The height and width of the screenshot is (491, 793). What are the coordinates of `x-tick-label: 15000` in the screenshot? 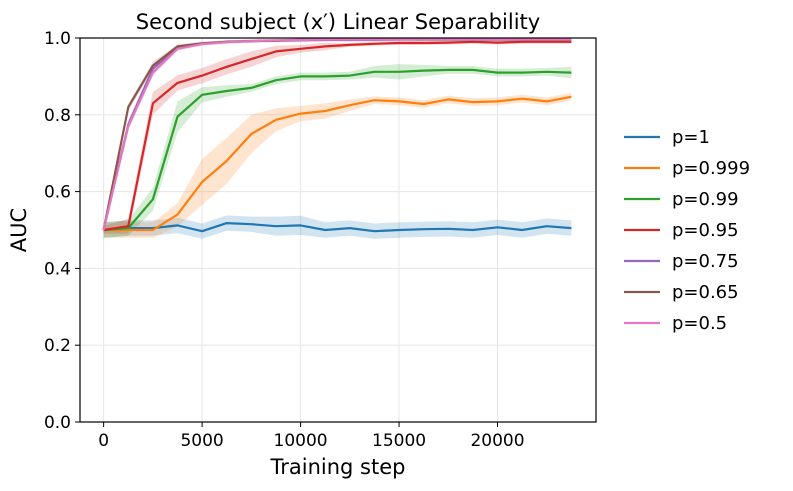 It's located at (399, 441).